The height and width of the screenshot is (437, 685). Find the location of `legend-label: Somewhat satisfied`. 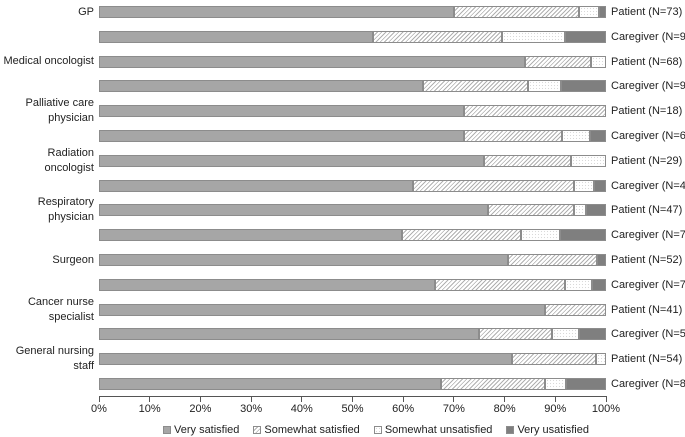

legend-label: Somewhat satisfied is located at coordinates (312, 430).